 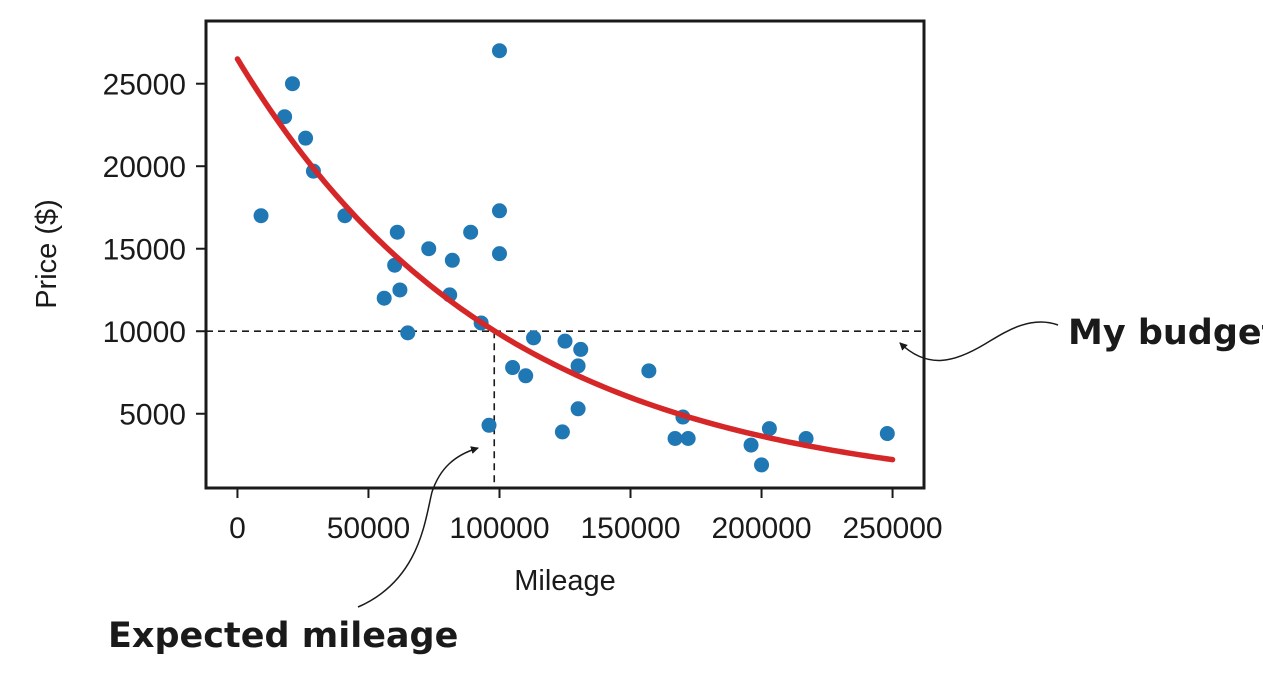 What do you see at coordinates (761, 528) in the screenshot?
I see `x-tick-label: 200000` at bounding box center [761, 528].